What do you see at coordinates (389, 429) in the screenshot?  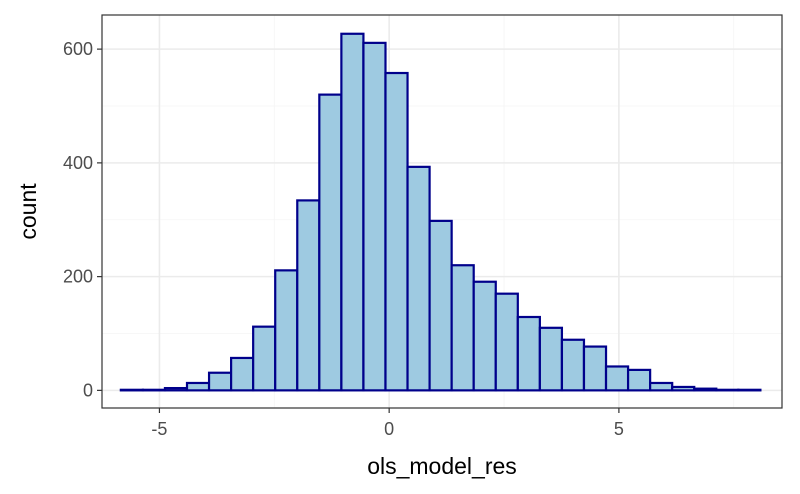 I see `x-tick-label: 0` at bounding box center [389, 429].